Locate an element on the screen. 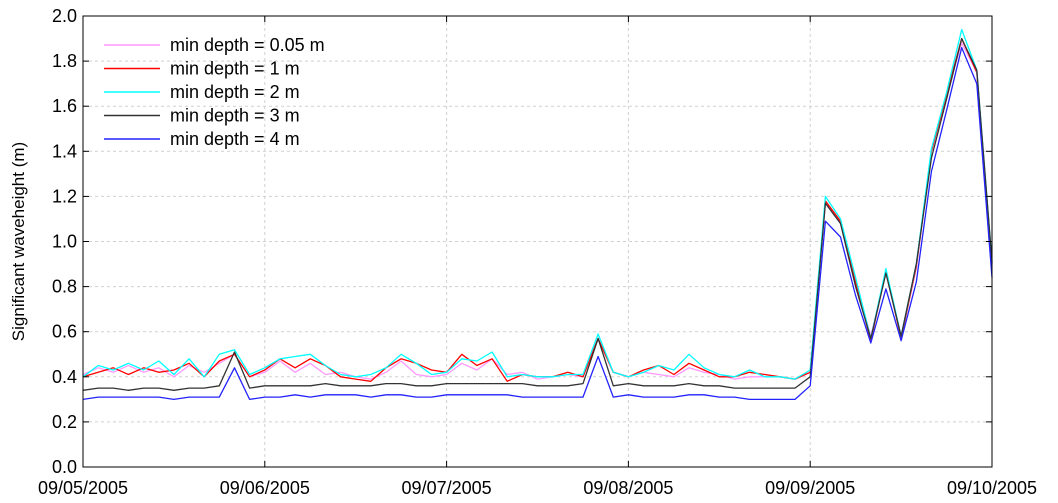 This screenshot has width=1058, height=503. y-tick-label: 1.0 is located at coordinates (64, 242).